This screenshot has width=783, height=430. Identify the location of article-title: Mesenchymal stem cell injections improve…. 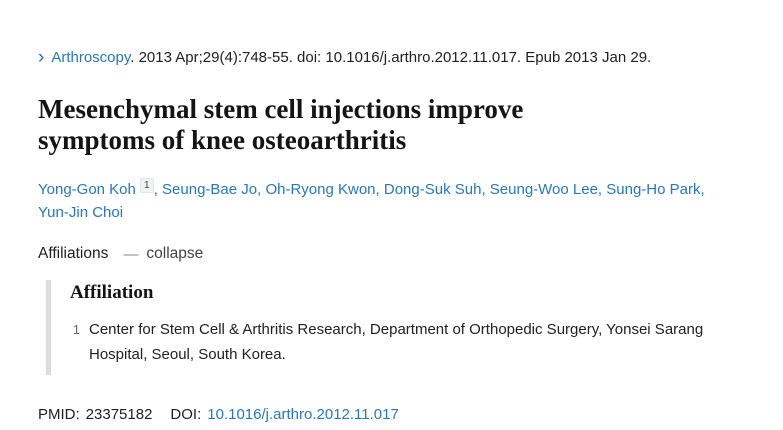
(281, 124).